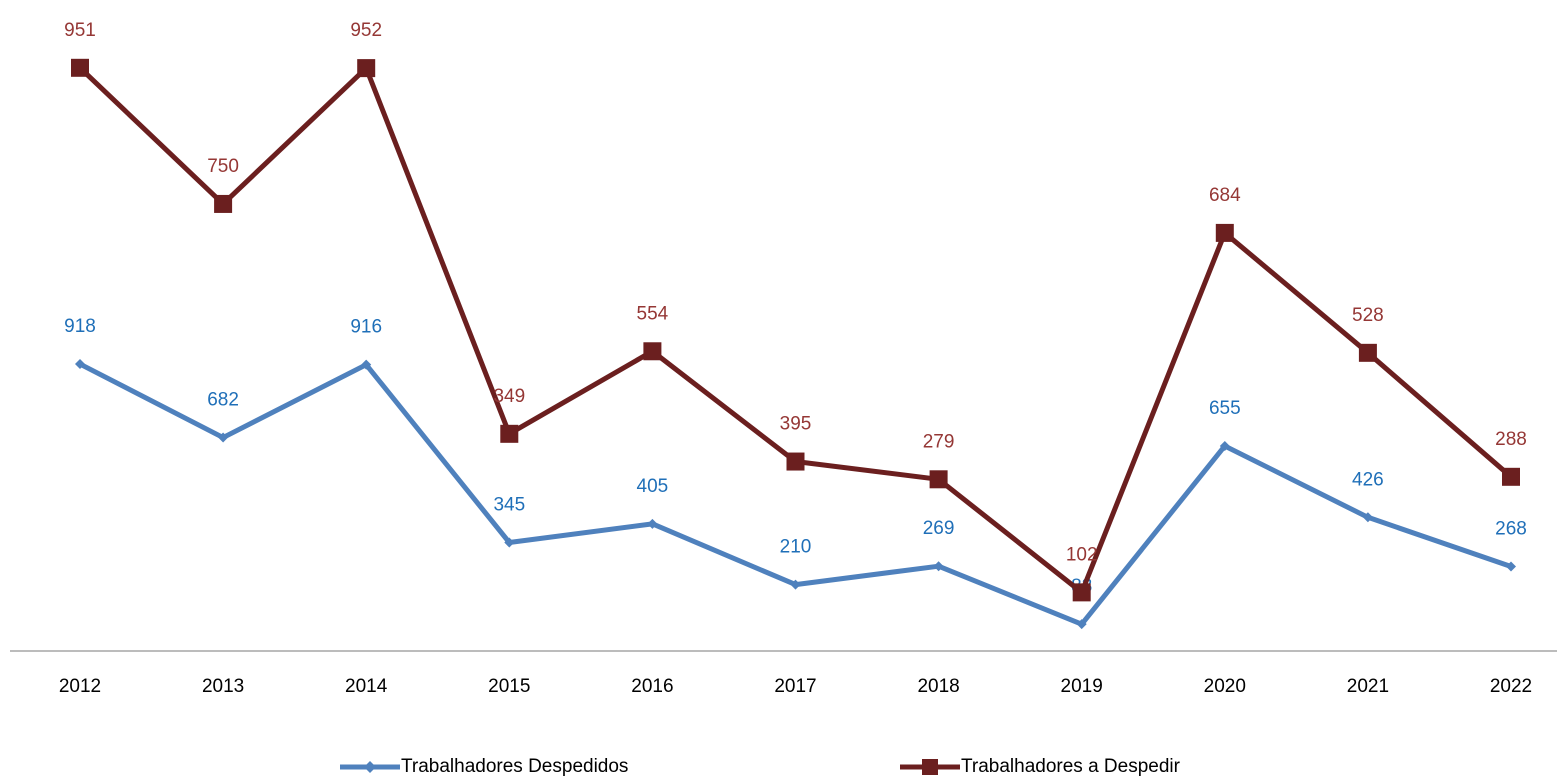 The height and width of the screenshot is (781, 1557). Describe the element at coordinates (652, 686) in the screenshot. I see `x-tick-label: 2016` at that location.